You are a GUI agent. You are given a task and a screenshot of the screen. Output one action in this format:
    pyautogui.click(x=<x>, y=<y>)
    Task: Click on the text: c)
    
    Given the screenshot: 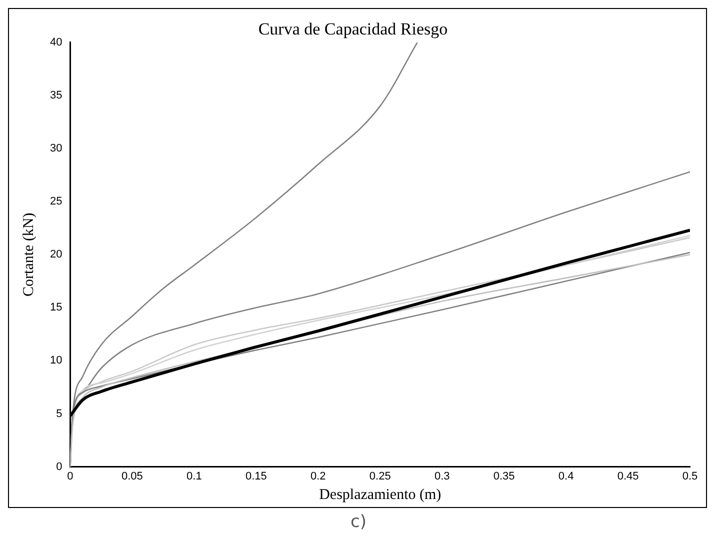 What is the action you would take?
    pyautogui.click(x=359, y=522)
    